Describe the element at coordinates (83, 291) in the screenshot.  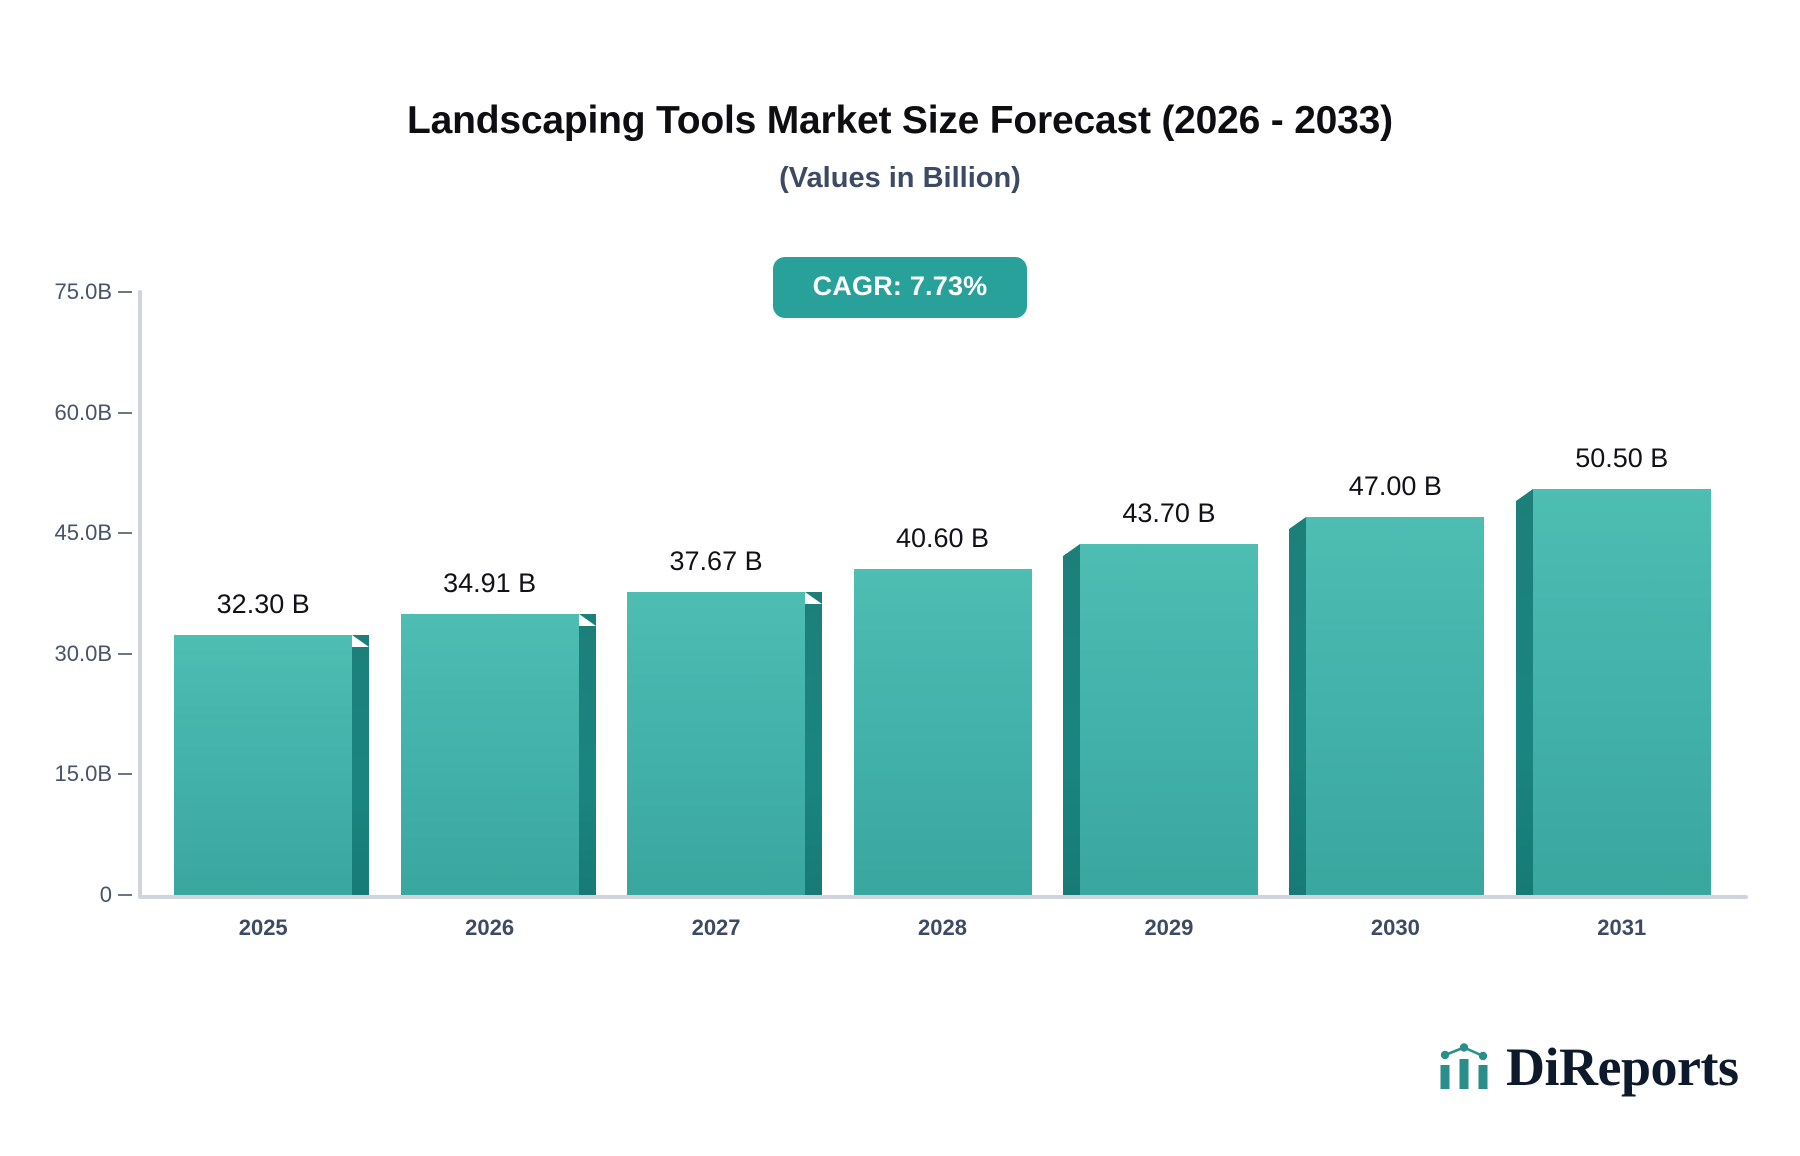
I see `y-axis-tick-label: 75.0B` at that location.